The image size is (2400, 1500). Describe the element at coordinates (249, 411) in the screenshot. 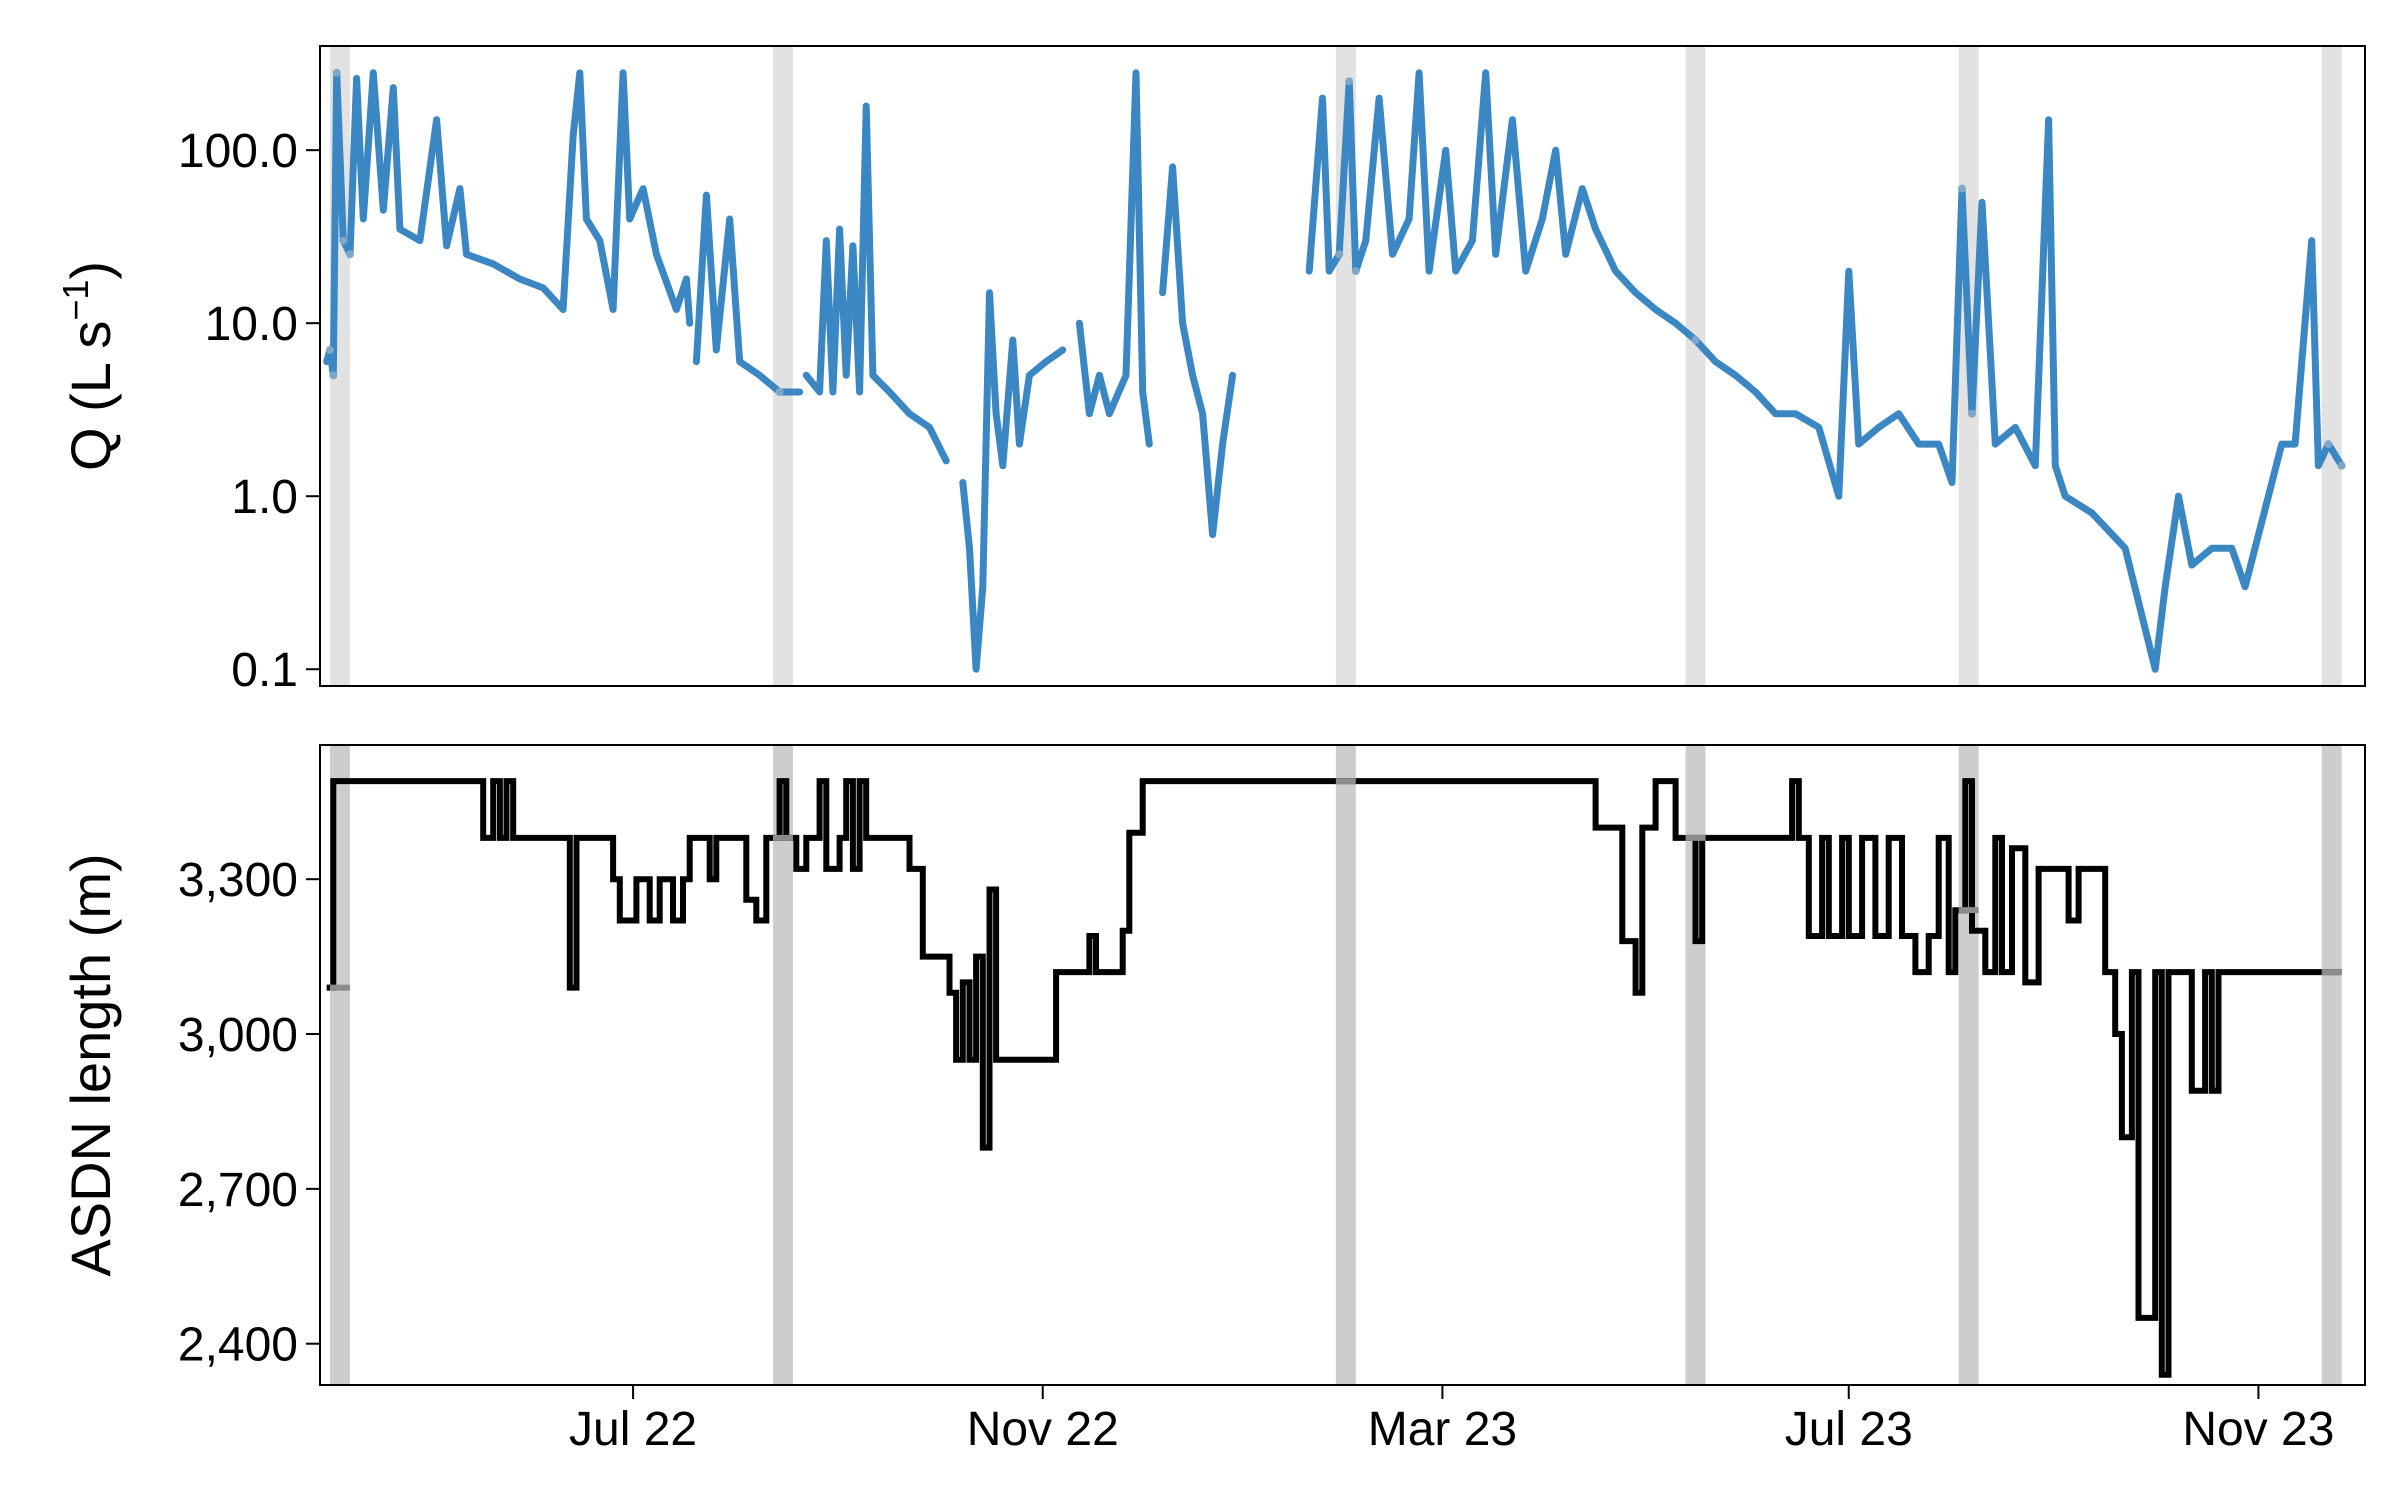

I see `top-y-axis: 0.1 1.0 10.0 100.0` at that location.